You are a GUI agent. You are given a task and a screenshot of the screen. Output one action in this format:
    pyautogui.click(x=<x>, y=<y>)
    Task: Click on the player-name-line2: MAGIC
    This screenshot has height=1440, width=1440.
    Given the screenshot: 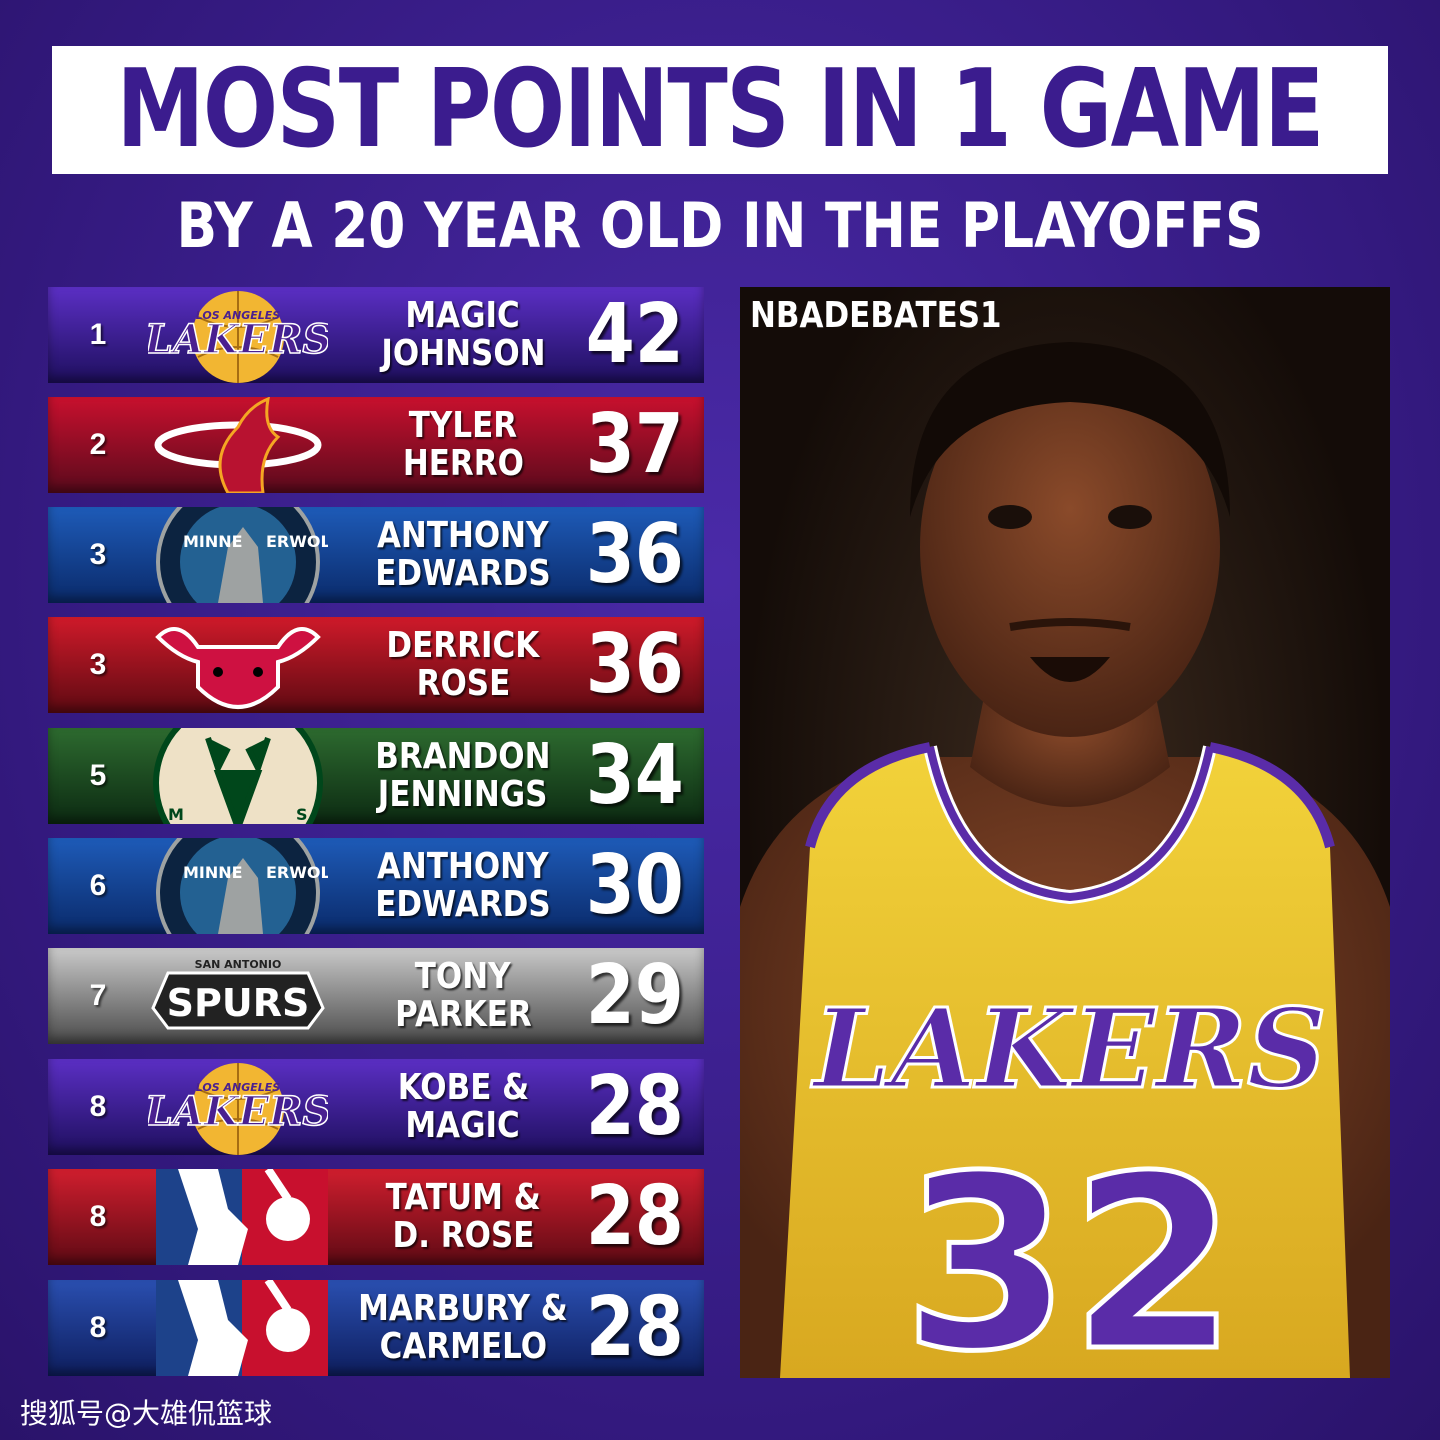 What is the action you would take?
    pyautogui.click(x=463, y=1125)
    